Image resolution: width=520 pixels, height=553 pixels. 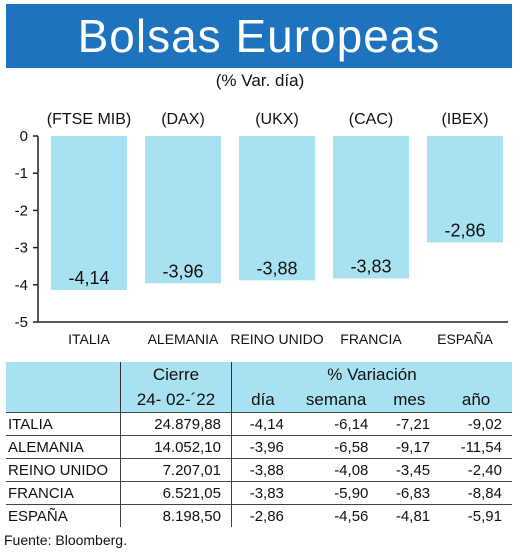 What do you see at coordinates (21, 248) in the screenshot?
I see `y-tick-label: -3` at bounding box center [21, 248].